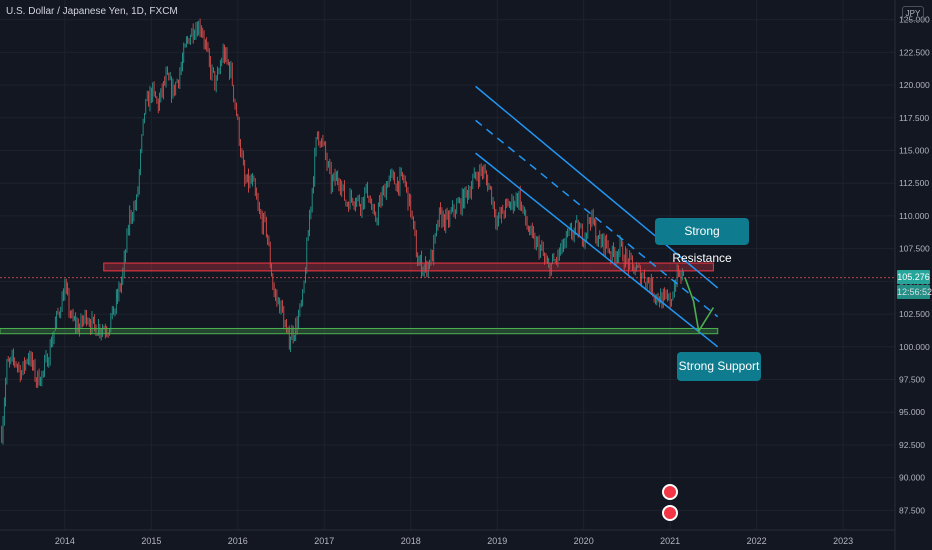 The image size is (932, 550). I want to click on time-tick-label: 2015, so click(151, 541).